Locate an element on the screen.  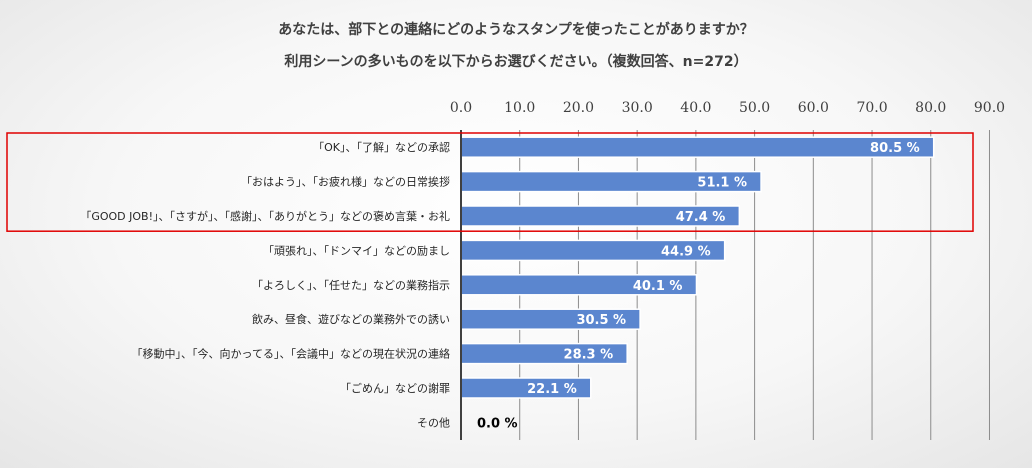
value-label: 47.4 % is located at coordinates (701, 217).